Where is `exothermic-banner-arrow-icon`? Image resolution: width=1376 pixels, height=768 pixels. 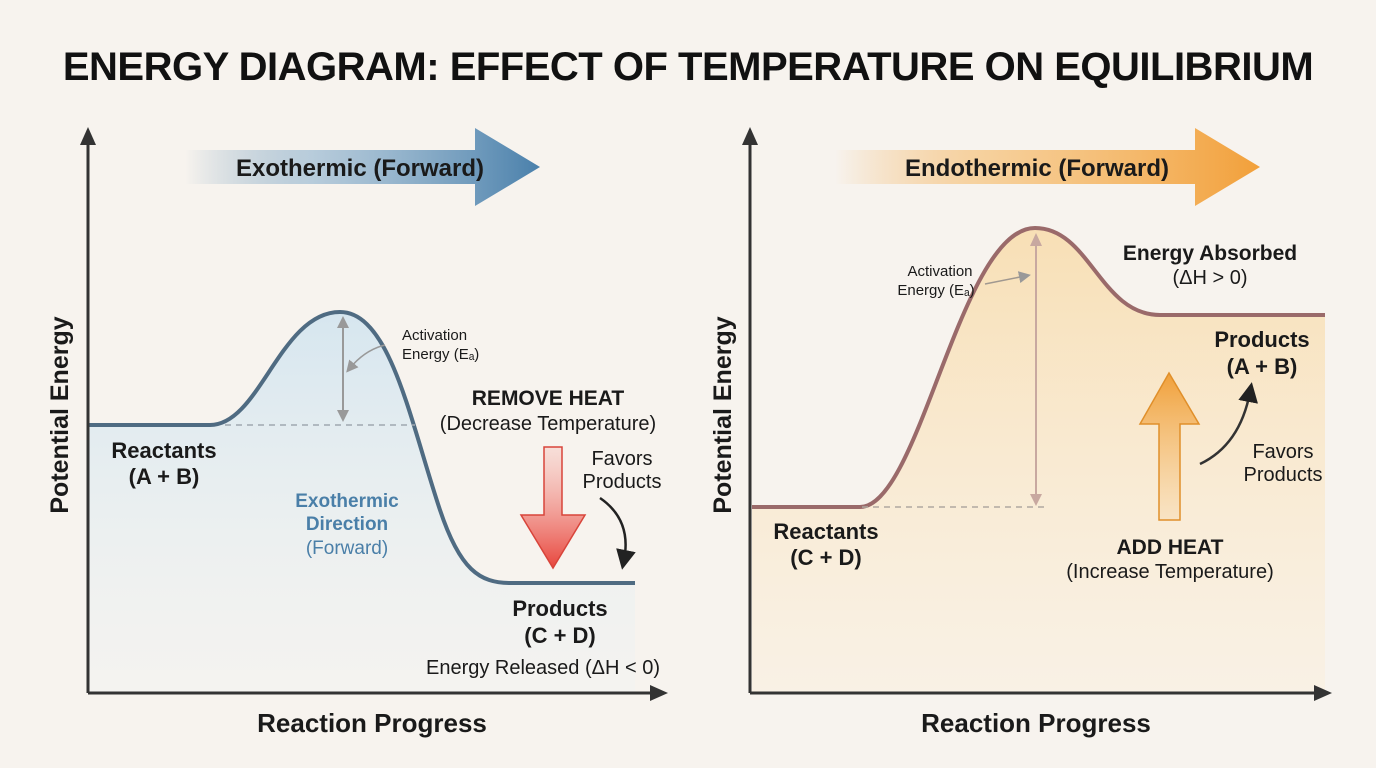
exothermic-banner-arrow-icon is located at coordinates (362, 167).